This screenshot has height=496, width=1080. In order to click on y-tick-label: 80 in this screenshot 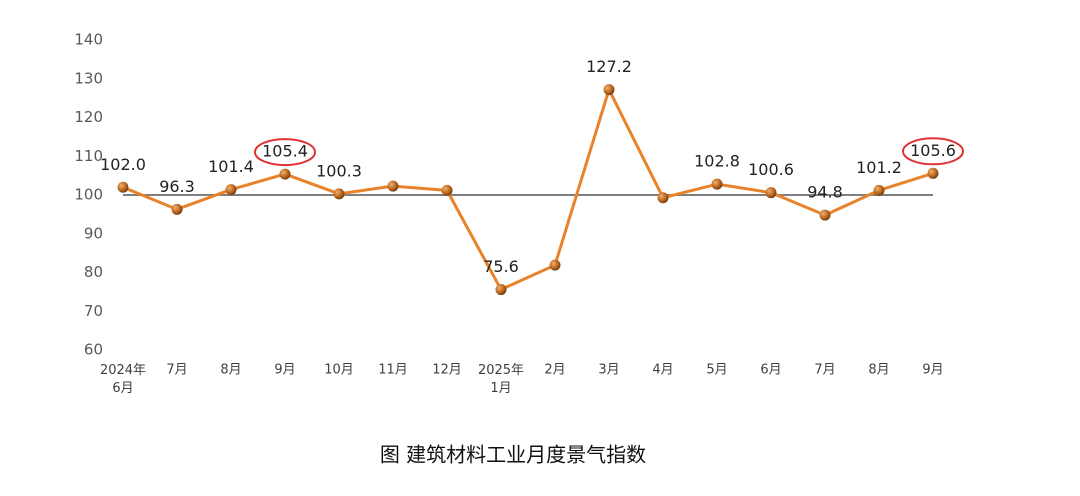, I will do `click(93, 272)`.